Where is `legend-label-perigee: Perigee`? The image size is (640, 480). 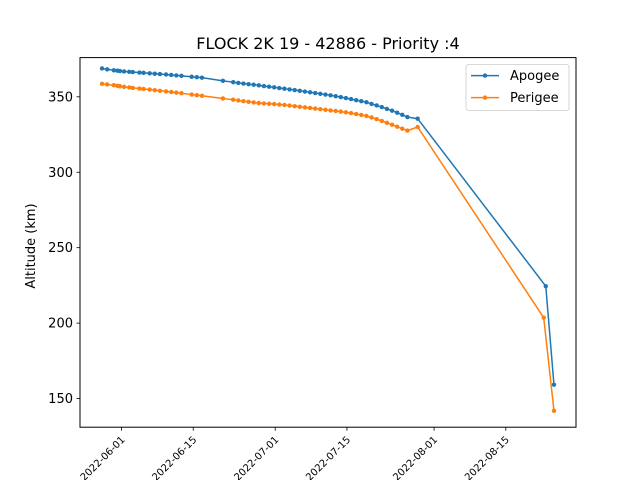
legend-label-perigee: Perigee is located at coordinates (534, 98).